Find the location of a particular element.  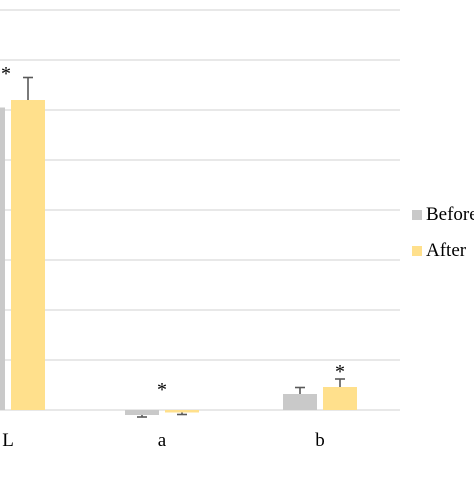

legend-swatch-before is located at coordinates (417, 215).